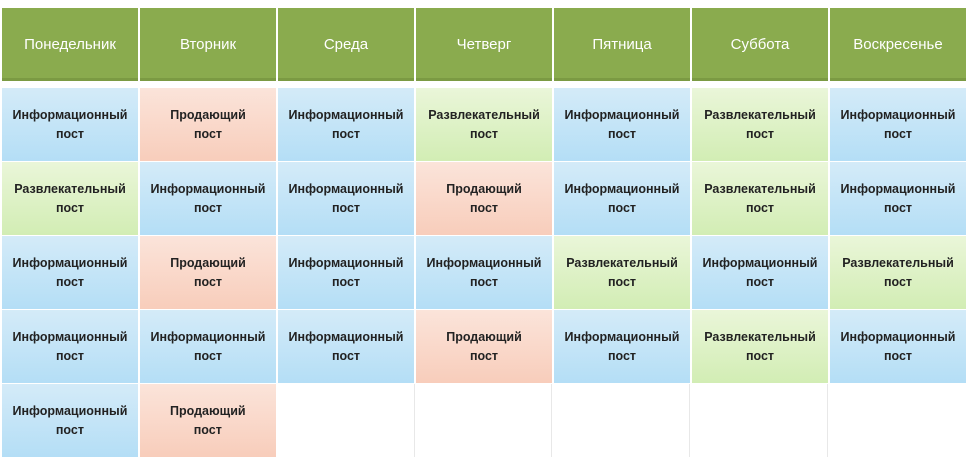 This screenshot has width=968, height=469. Describe the element at coordinates (622, 44) in the screenshot. I see `header-friday: Пятница` at that location.